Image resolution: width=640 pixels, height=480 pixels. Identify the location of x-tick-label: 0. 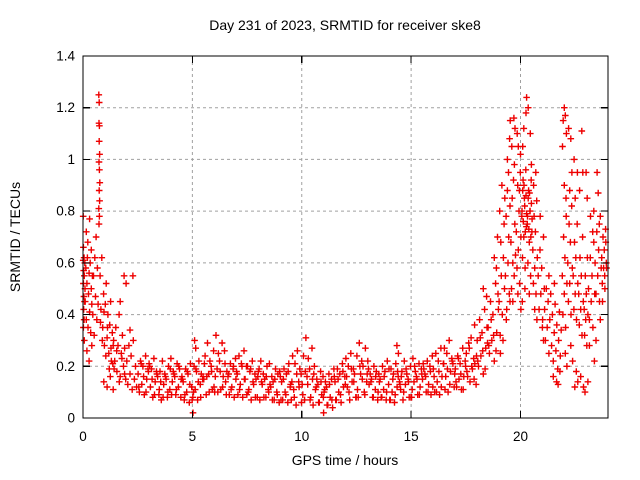
(83, 436).